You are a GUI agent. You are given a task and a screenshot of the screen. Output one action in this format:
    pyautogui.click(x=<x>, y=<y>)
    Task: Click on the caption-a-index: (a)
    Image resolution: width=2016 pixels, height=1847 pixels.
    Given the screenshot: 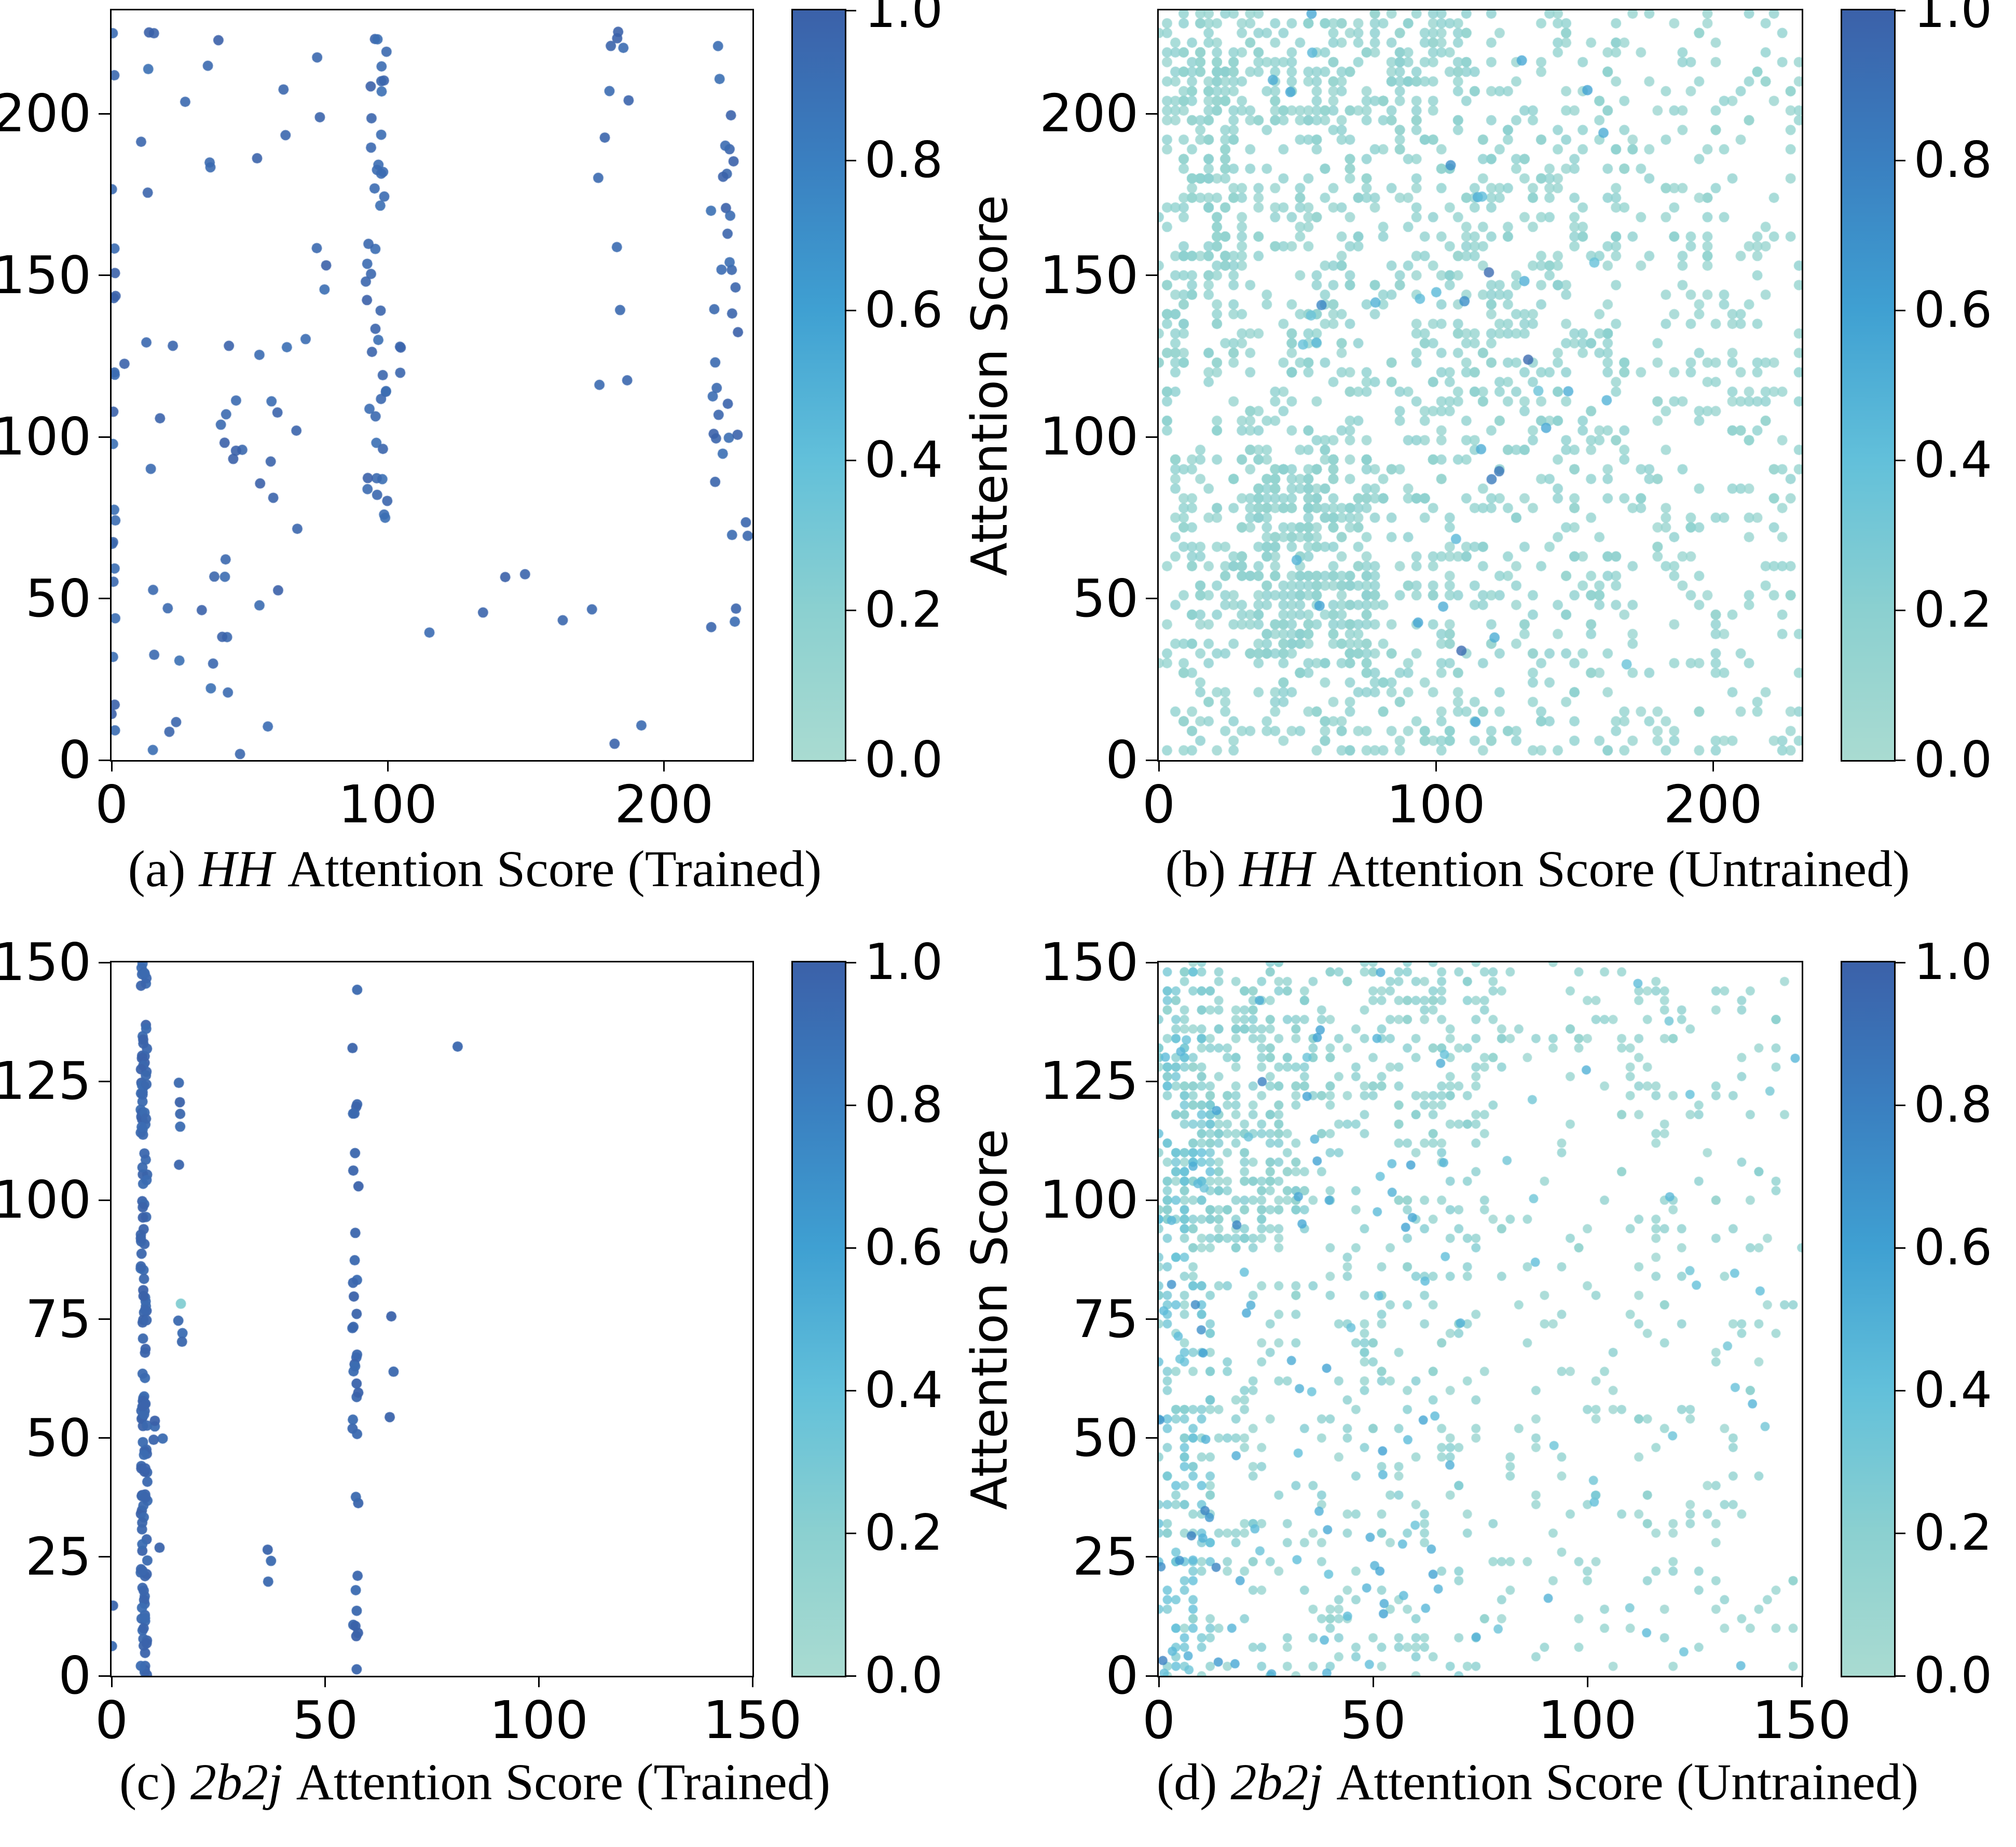 What is the action you would take?
    pyautogui.click(x=157, y=869)
    